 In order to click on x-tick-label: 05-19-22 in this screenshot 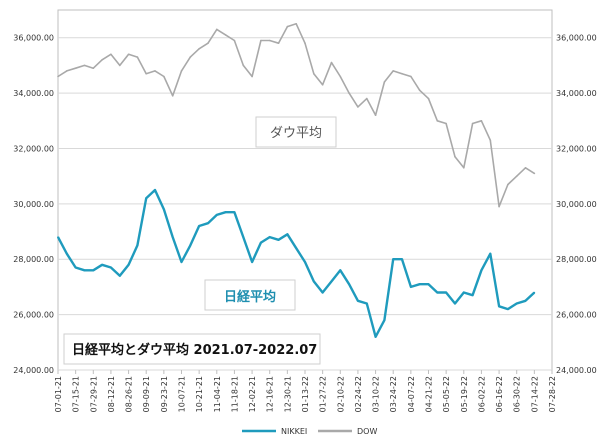, I will do `click(464, 394)`.